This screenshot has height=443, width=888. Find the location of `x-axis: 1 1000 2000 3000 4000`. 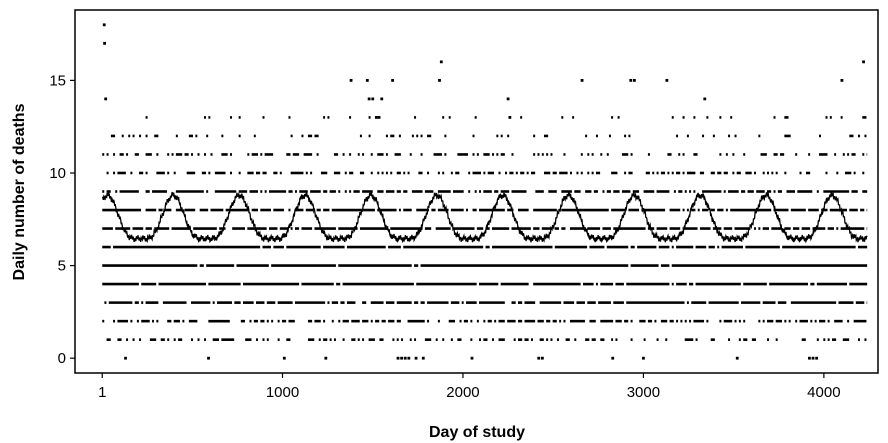

x-axis: 1 1000 2000 3000 4000 is located at coordinates (469, 387).